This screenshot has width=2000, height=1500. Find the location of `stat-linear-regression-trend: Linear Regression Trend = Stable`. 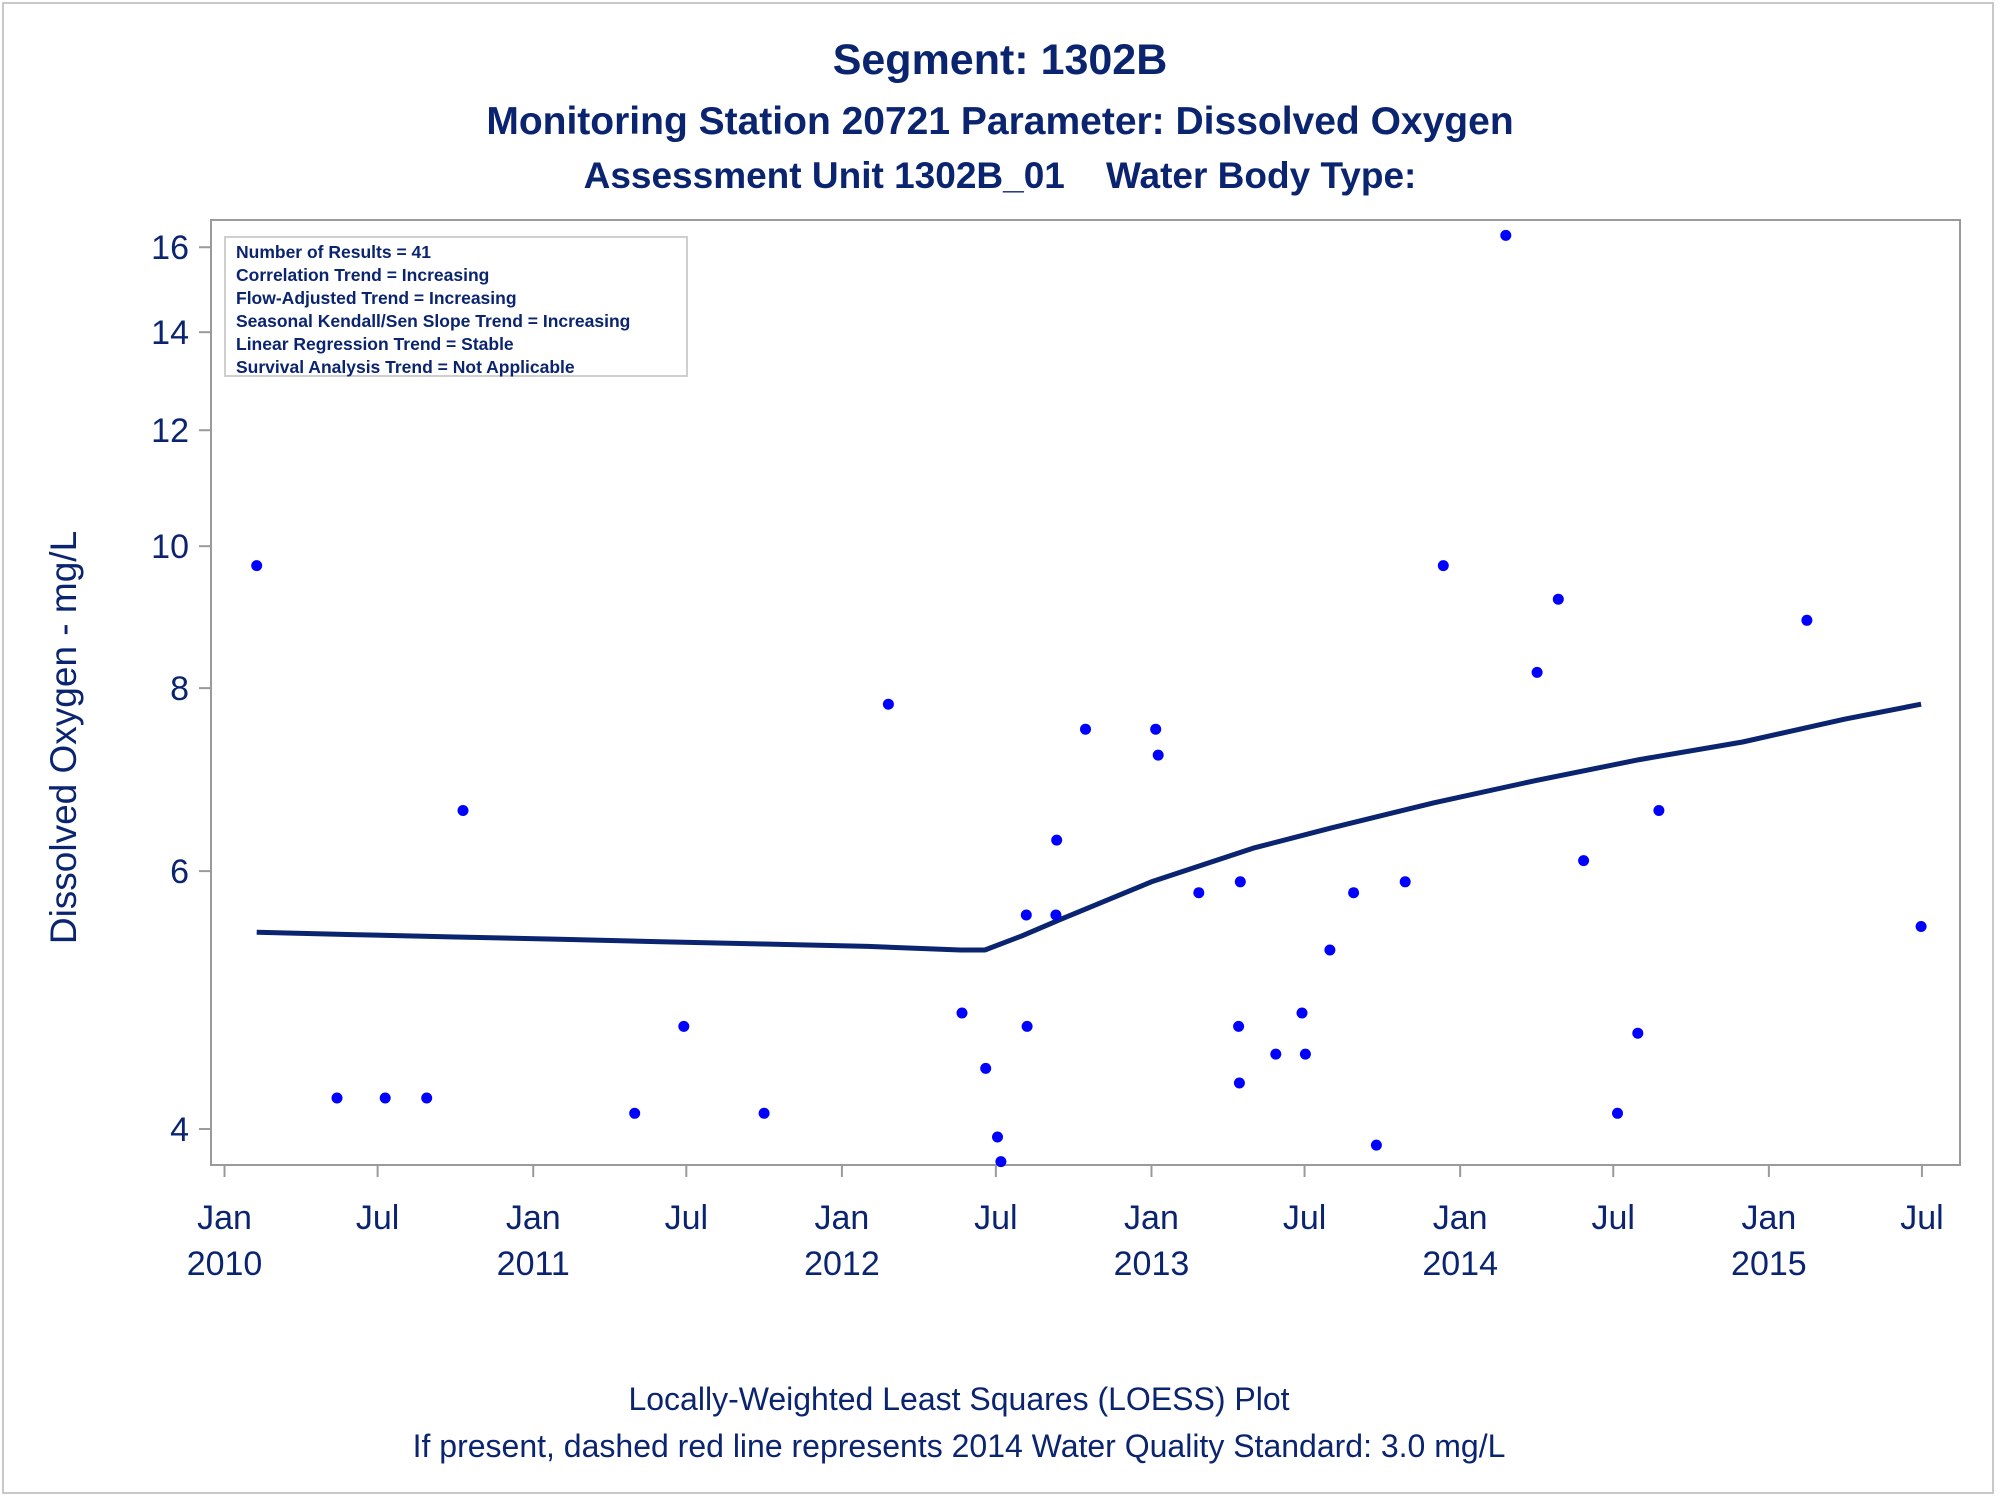

stat-linear-regression-trend: Linear Regression Trend = Stable is located at coordinates (375, 344).